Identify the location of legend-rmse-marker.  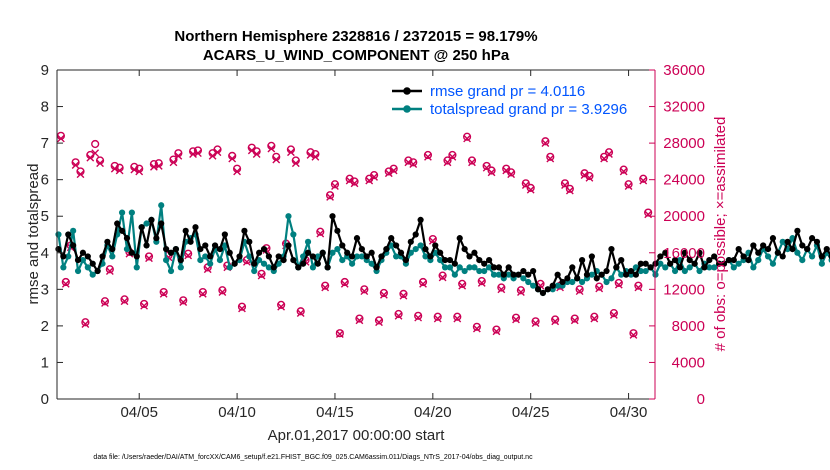
(407, 91).